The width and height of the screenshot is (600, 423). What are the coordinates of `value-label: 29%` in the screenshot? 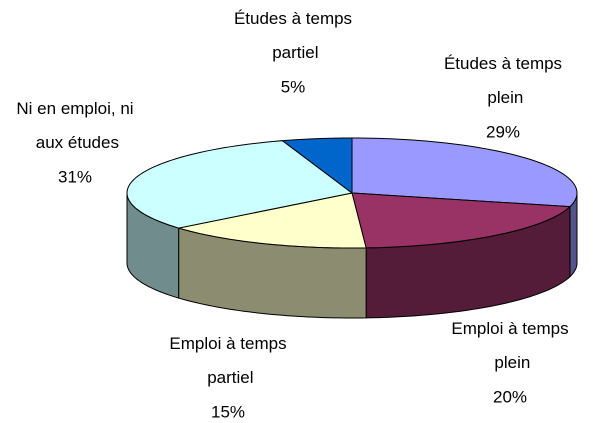 It's located at (503, 131).